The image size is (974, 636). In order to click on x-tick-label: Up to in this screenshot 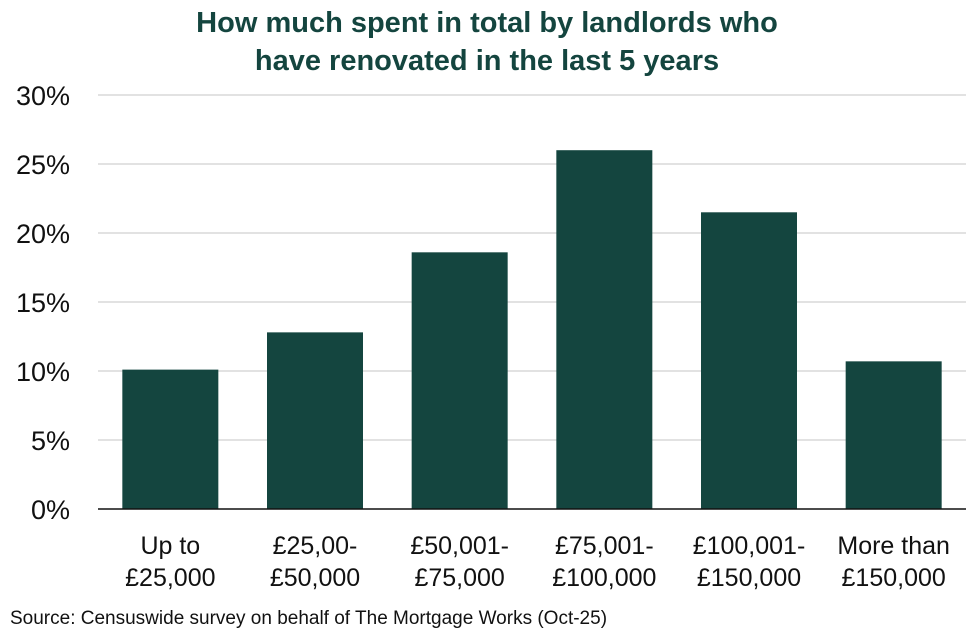, I will do `click(170, 546)`.